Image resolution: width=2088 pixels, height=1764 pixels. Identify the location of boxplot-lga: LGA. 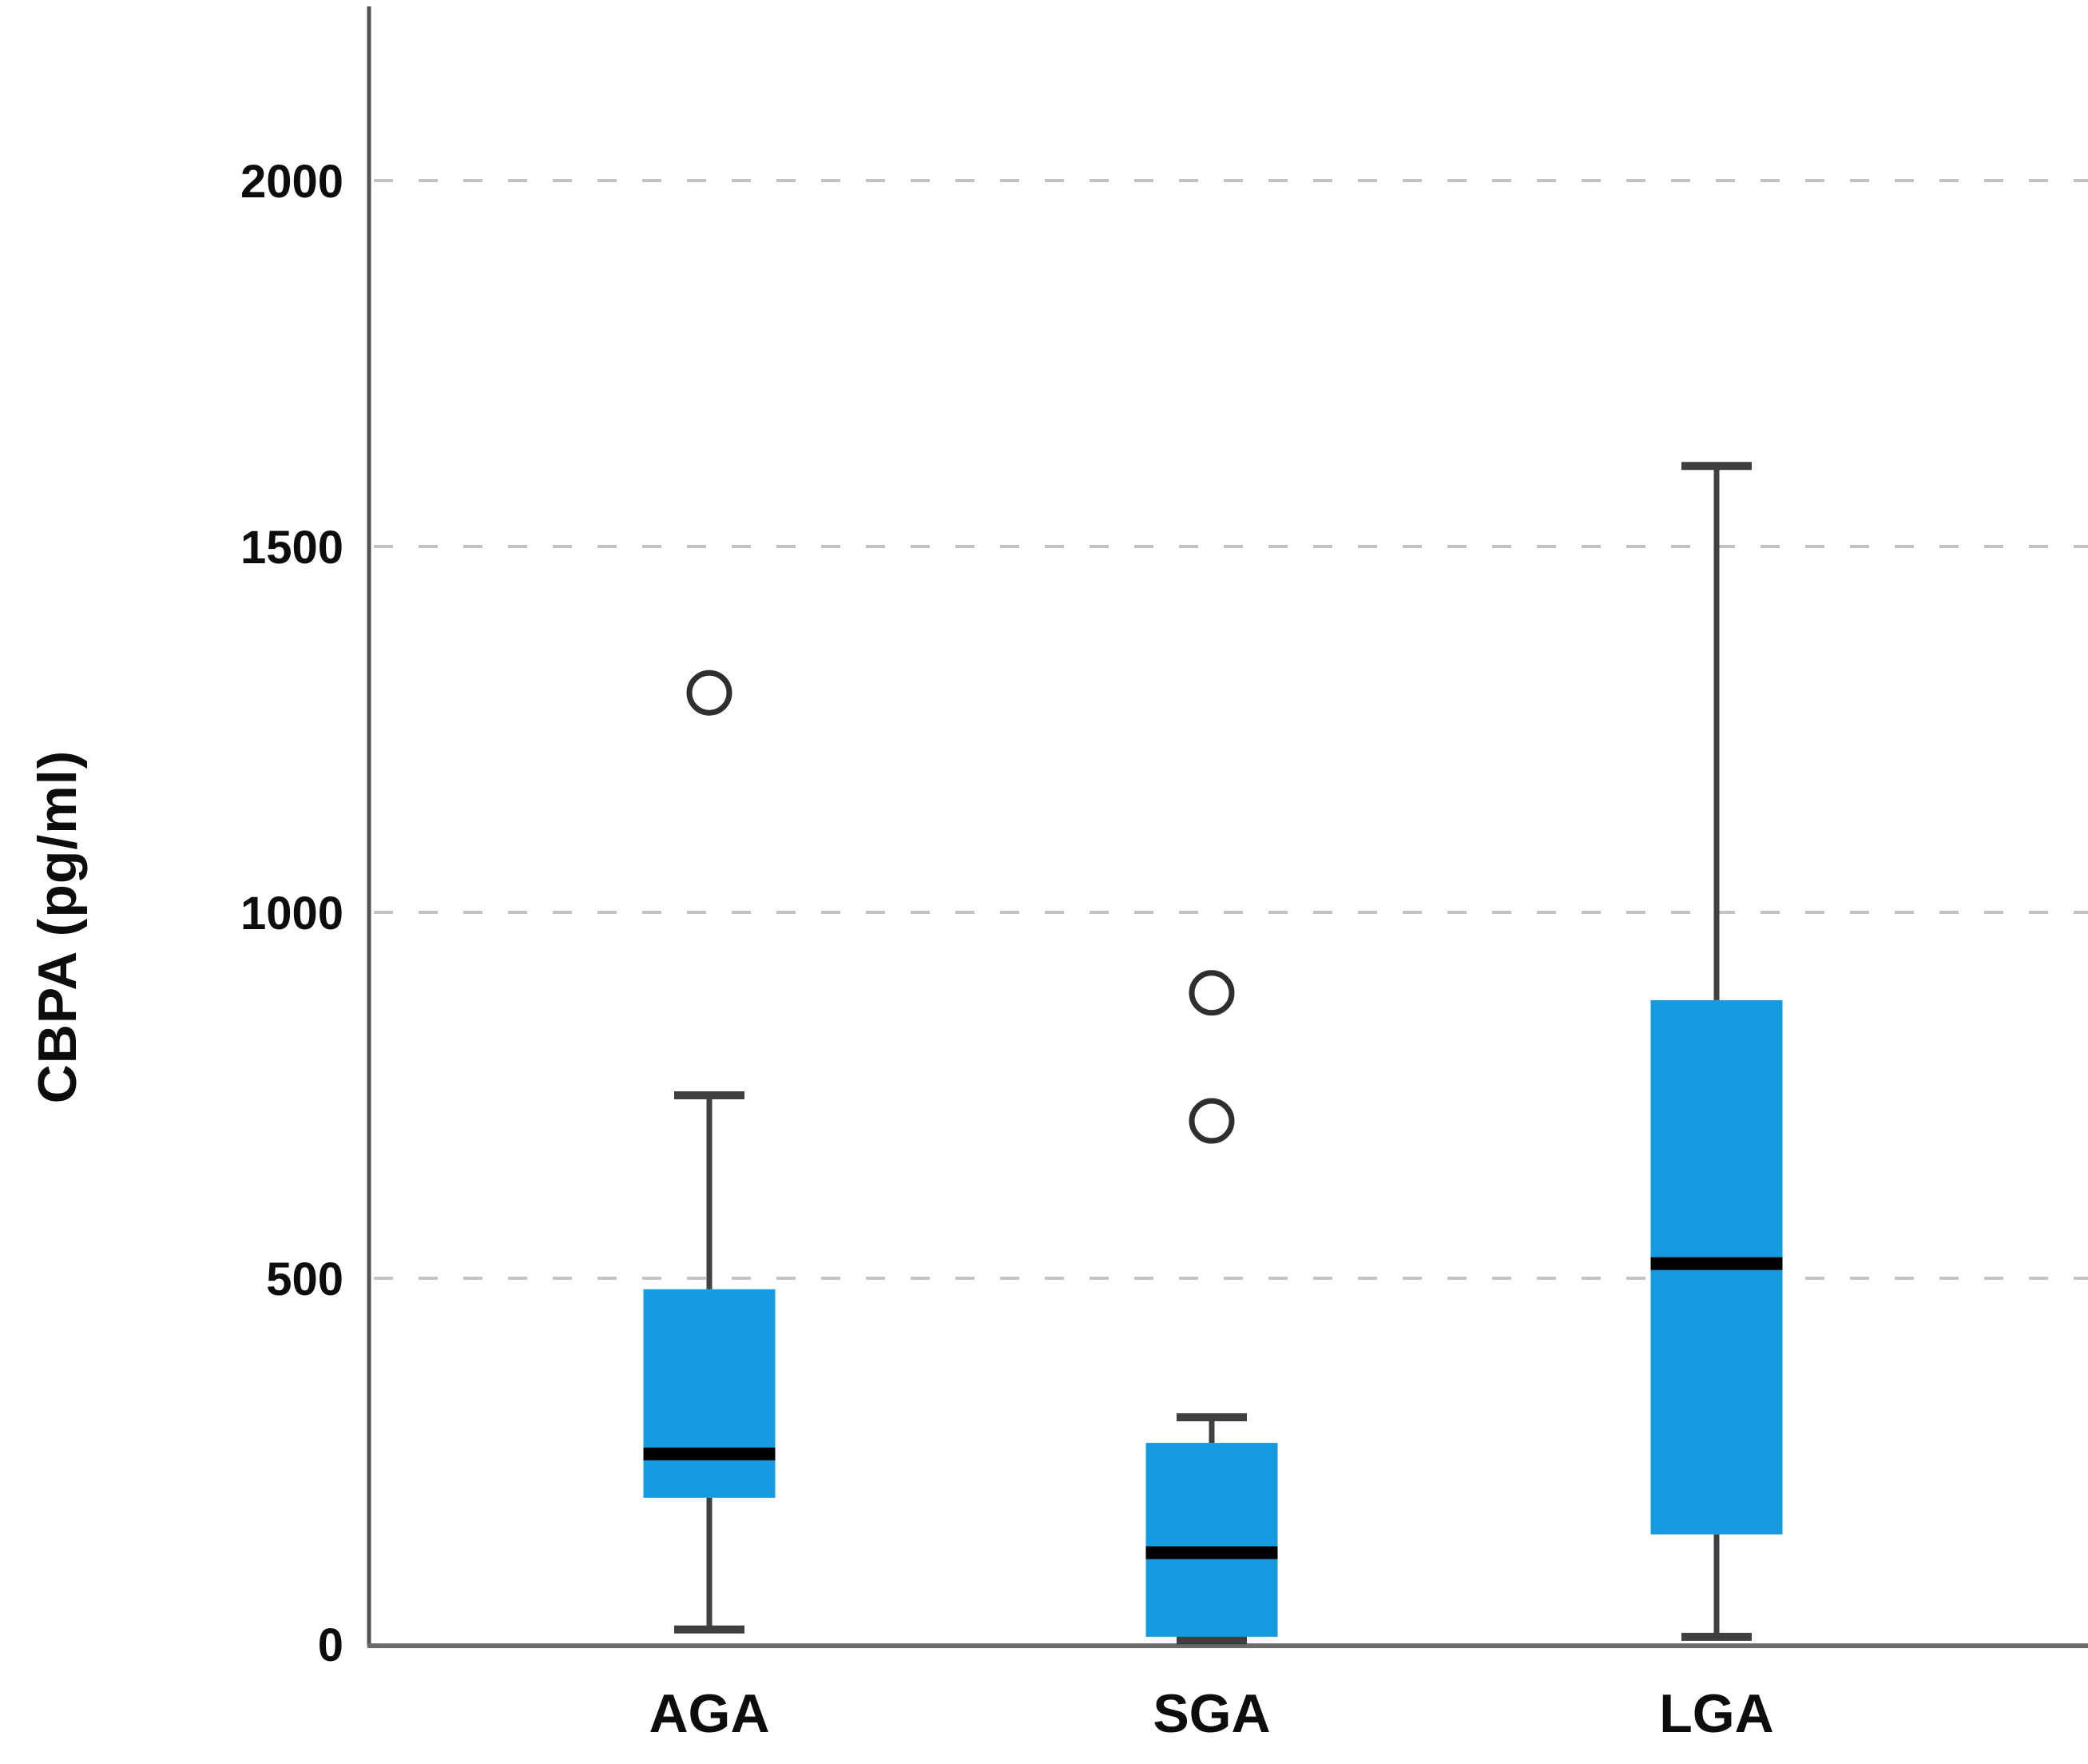
(1717, 1103).